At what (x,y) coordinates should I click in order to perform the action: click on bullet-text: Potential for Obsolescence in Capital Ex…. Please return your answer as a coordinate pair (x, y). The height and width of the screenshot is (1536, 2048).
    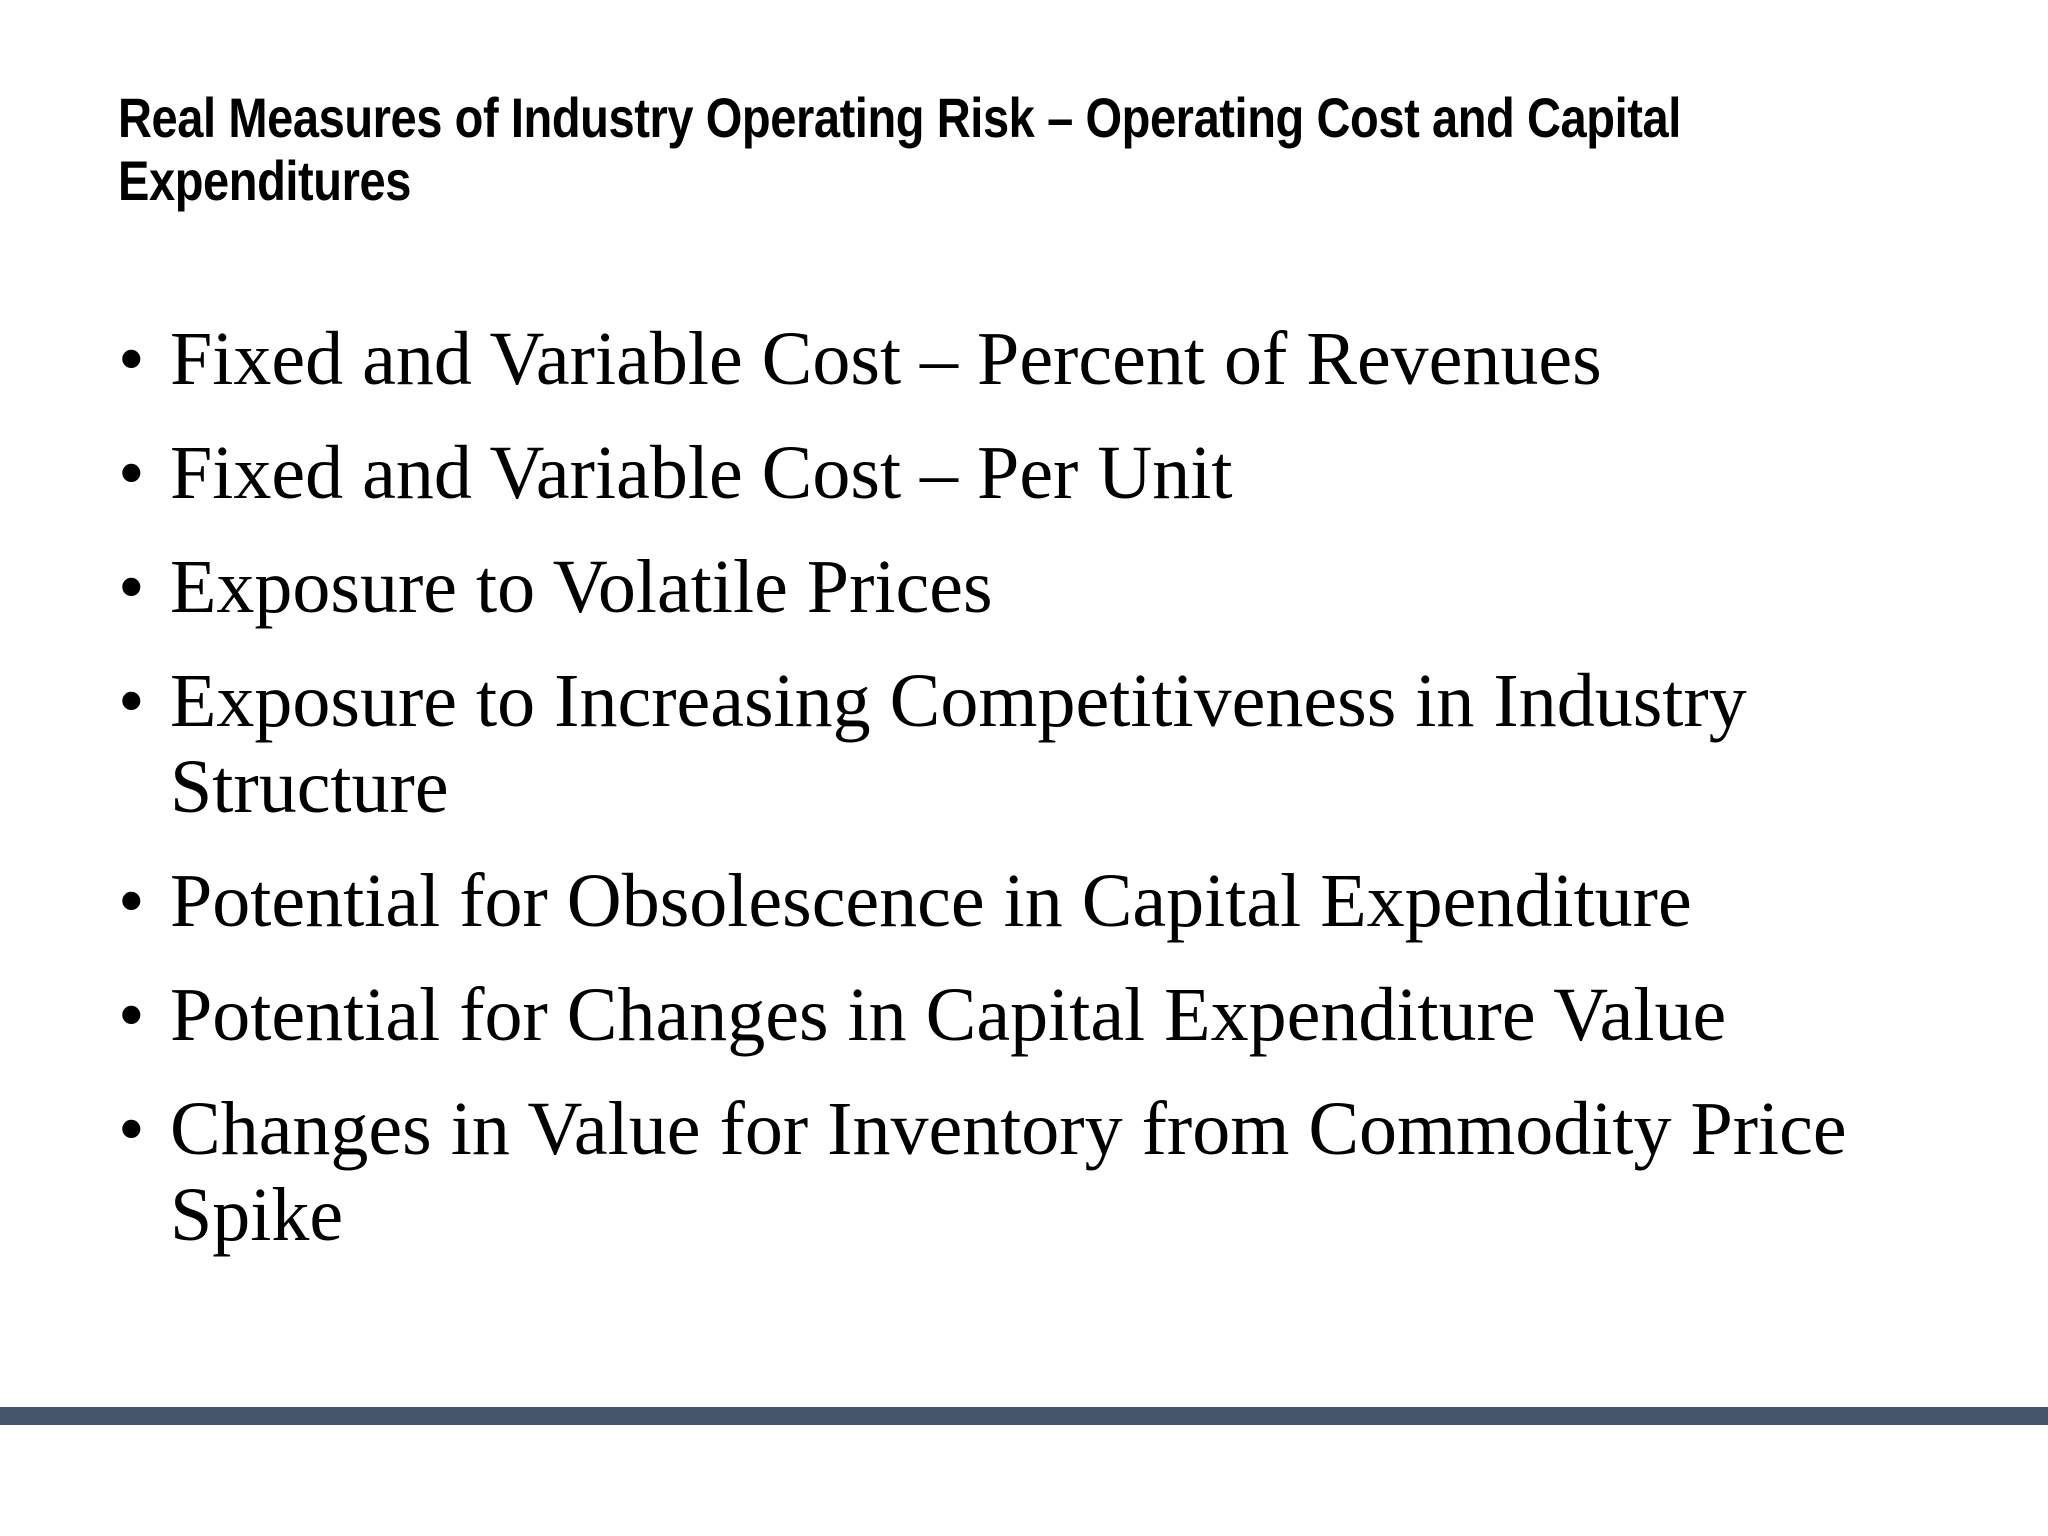
    Looking at the image, I should click on (931, 901).